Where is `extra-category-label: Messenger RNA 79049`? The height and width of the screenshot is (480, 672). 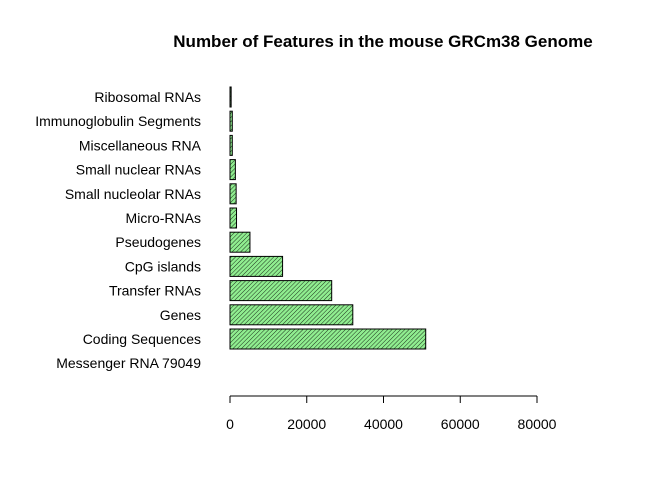
extra-category-label: Messenger RNA 79049 is located at coordinates (128, 363).